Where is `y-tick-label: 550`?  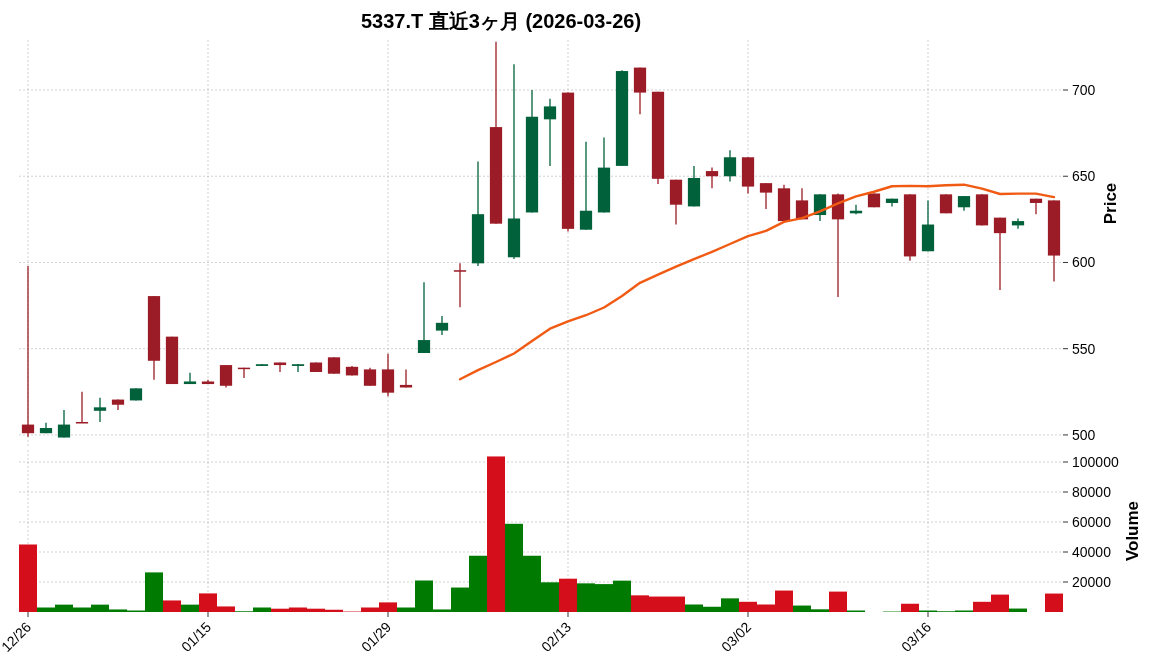
y-tick-label: 550 is located at coordinates (1084, 348).